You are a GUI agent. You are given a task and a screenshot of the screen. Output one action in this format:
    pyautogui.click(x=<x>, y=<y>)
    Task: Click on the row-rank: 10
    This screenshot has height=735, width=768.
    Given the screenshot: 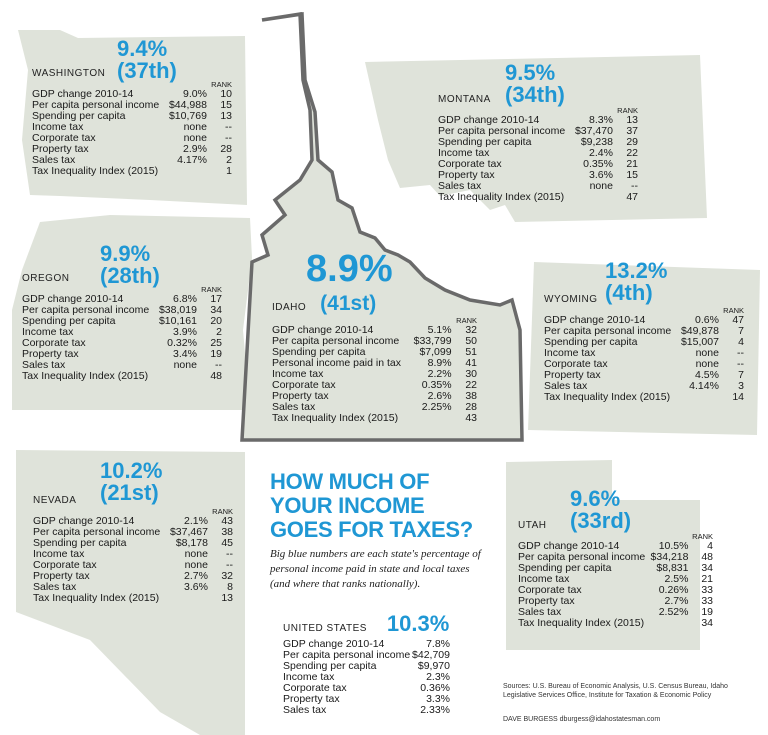 What is the action you would take?
    pyautogui.click(x=226, y=93)
    